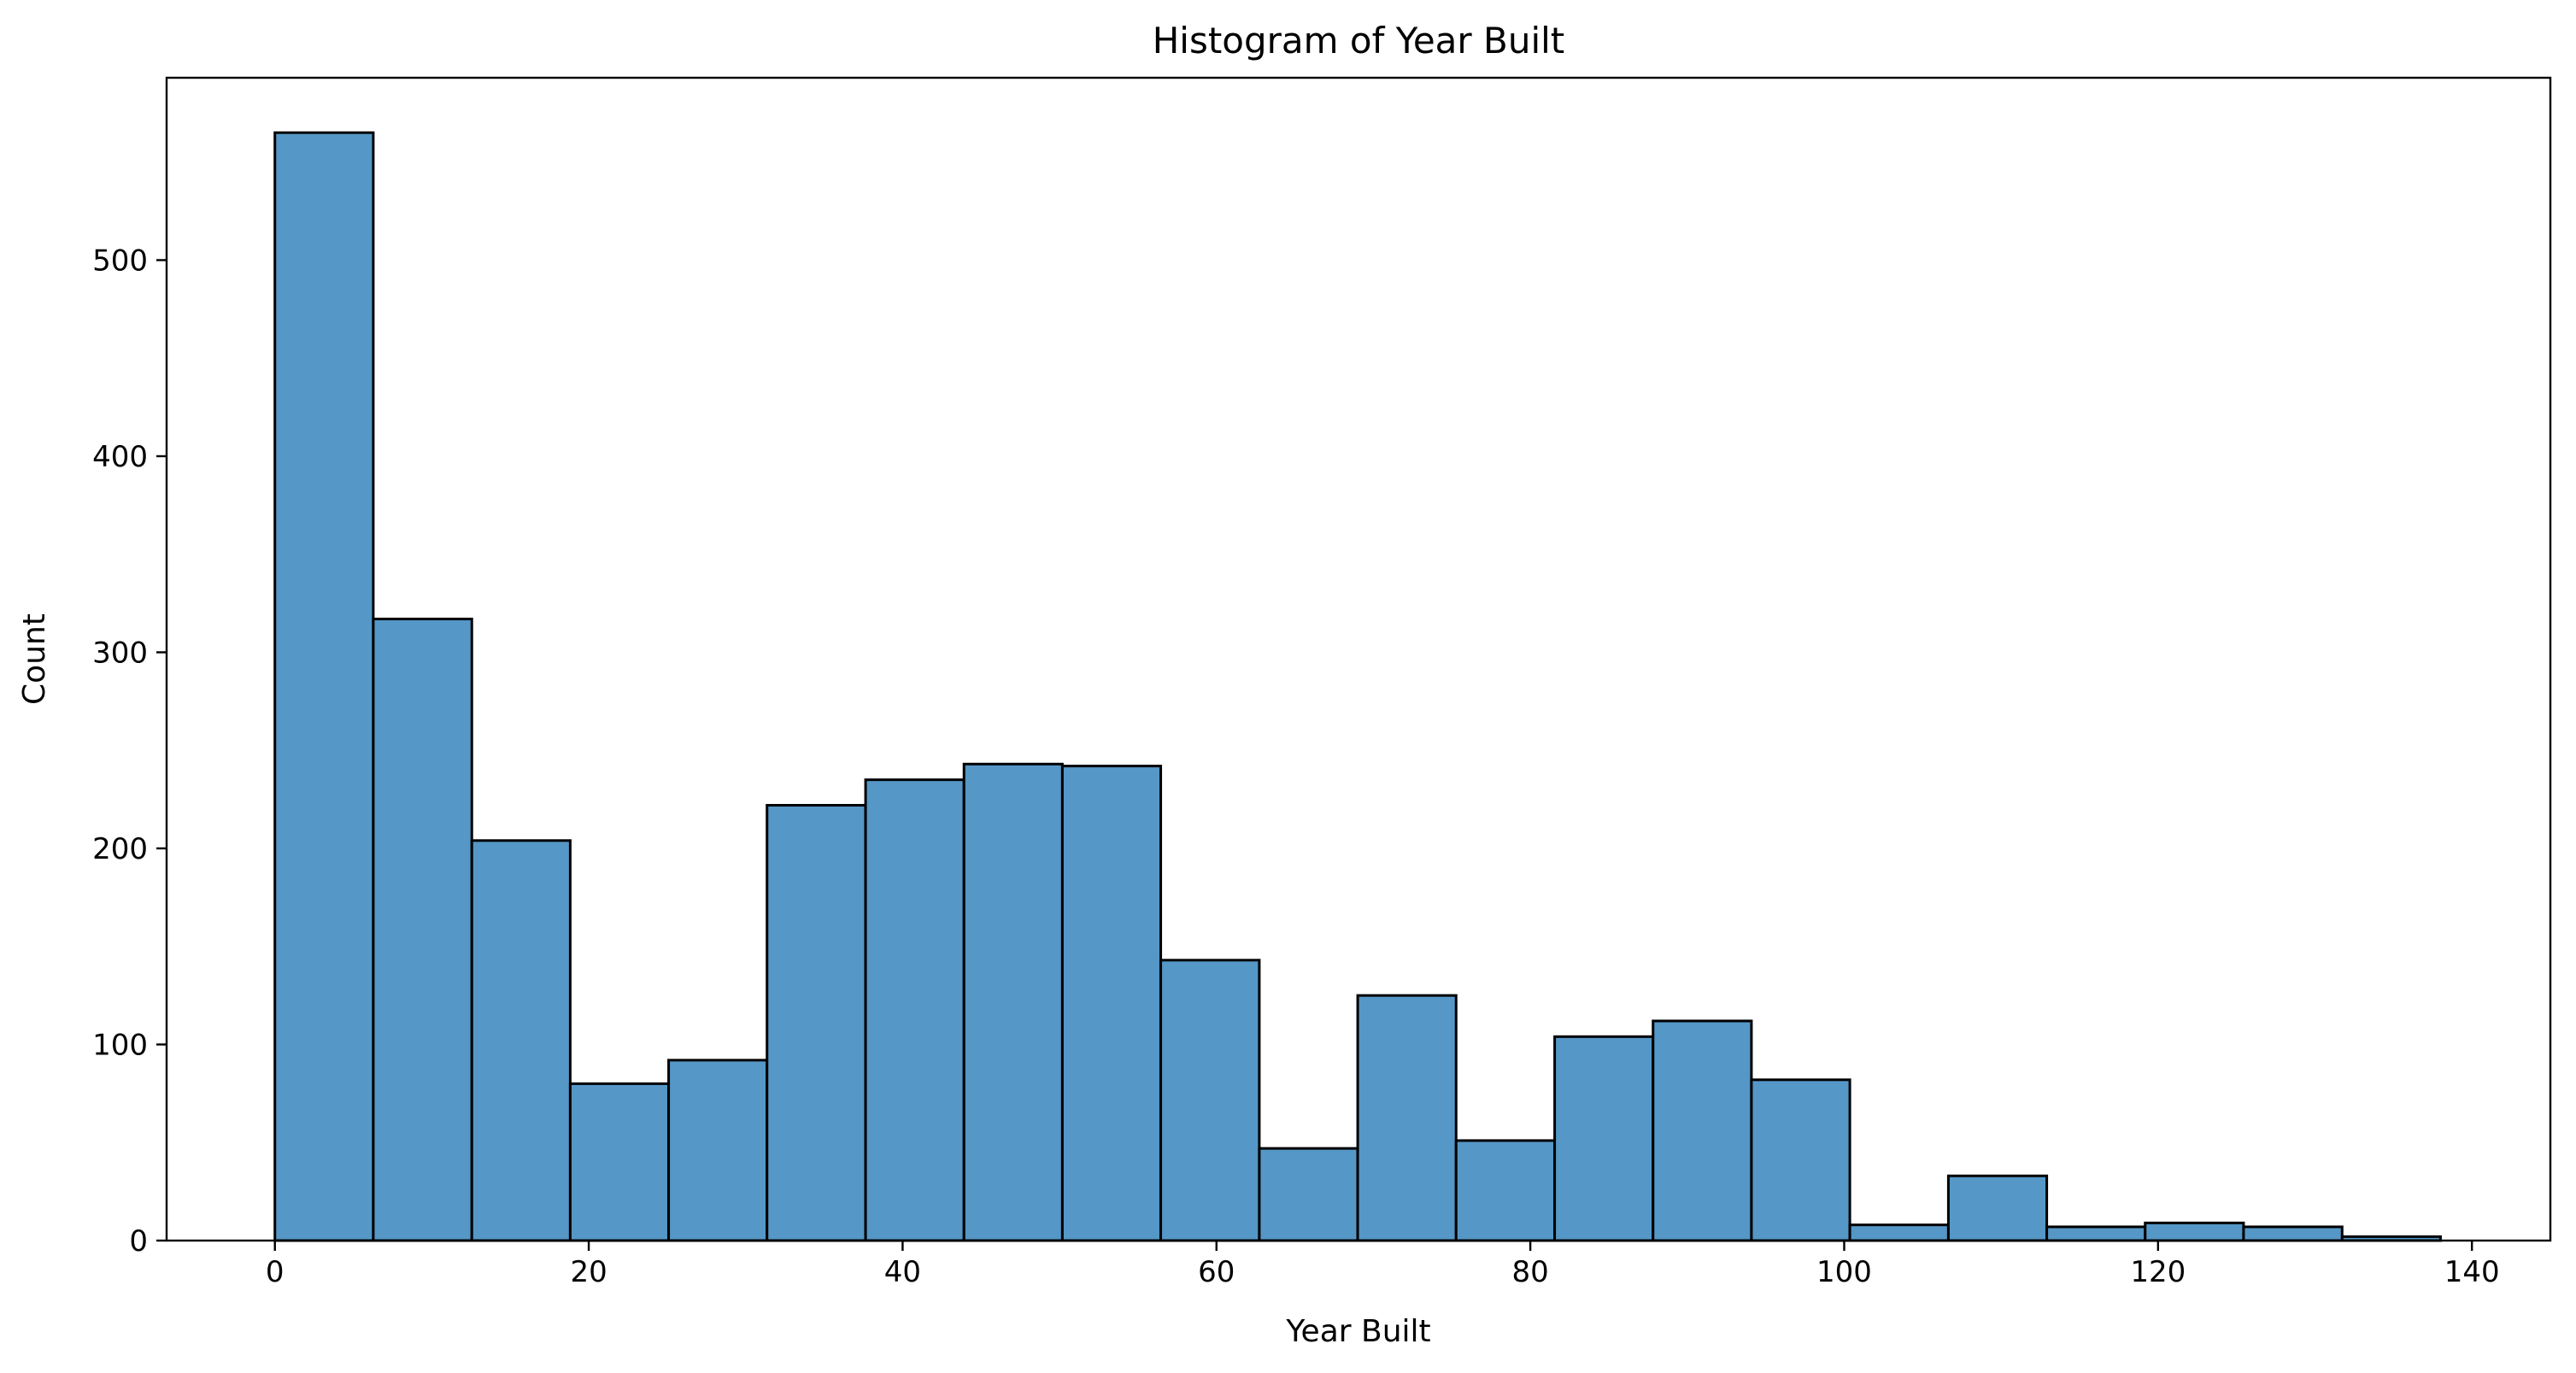 Image resolution: width=2576 pixels, height=1373 pixels. Describe the element at coordinates (1844, 1272) in the screenshot. I see `x-tick-label: 100` at that location.